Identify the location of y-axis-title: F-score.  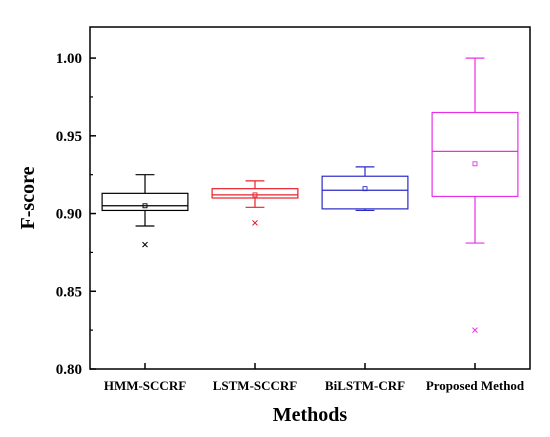
(28, 197).